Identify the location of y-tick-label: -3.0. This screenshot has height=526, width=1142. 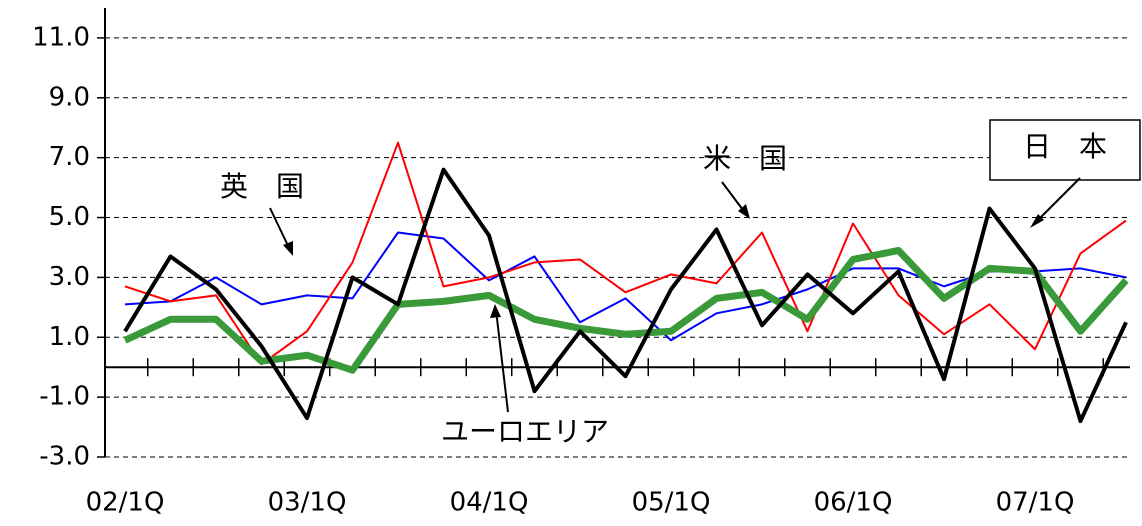
(64, 457).